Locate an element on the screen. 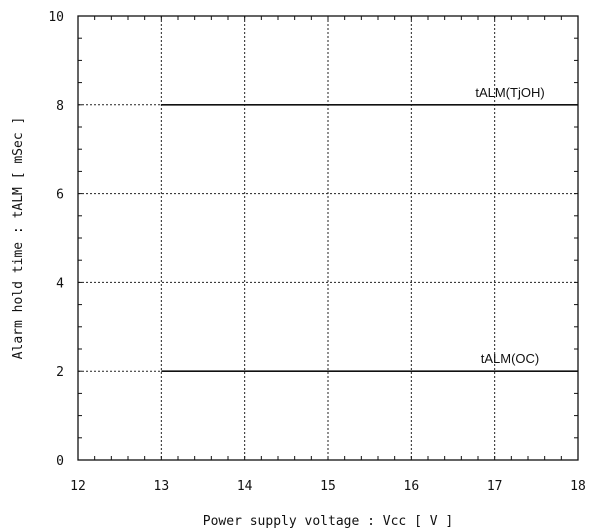 The height and width of the screenshot is (531, 590). series-label: tALM(TjOH) is located at coordinates (509, 92).